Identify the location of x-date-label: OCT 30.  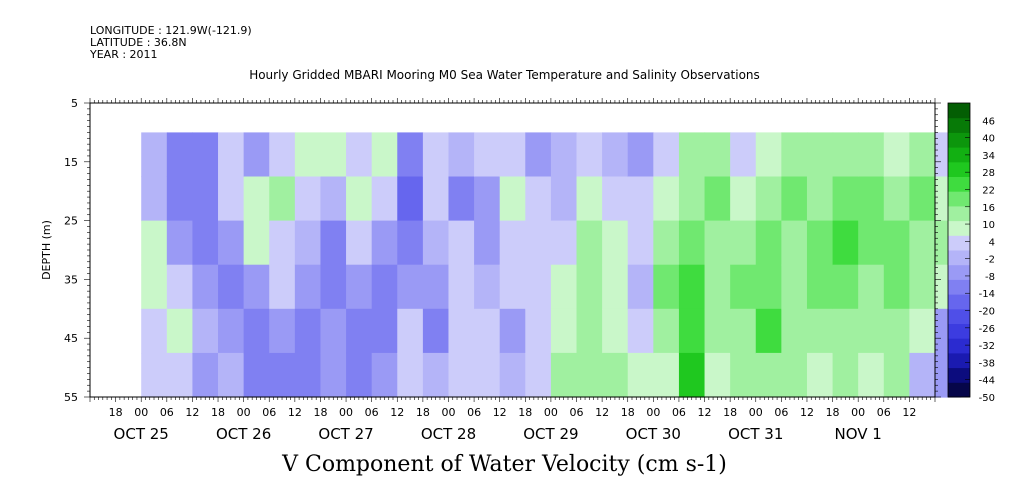
(653, 434).